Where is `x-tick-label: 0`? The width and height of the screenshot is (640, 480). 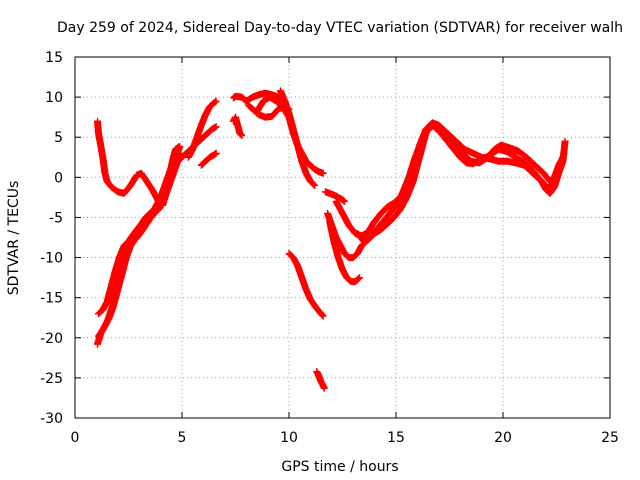
x-tick-label: 0 is located at coordinates (75, 438).